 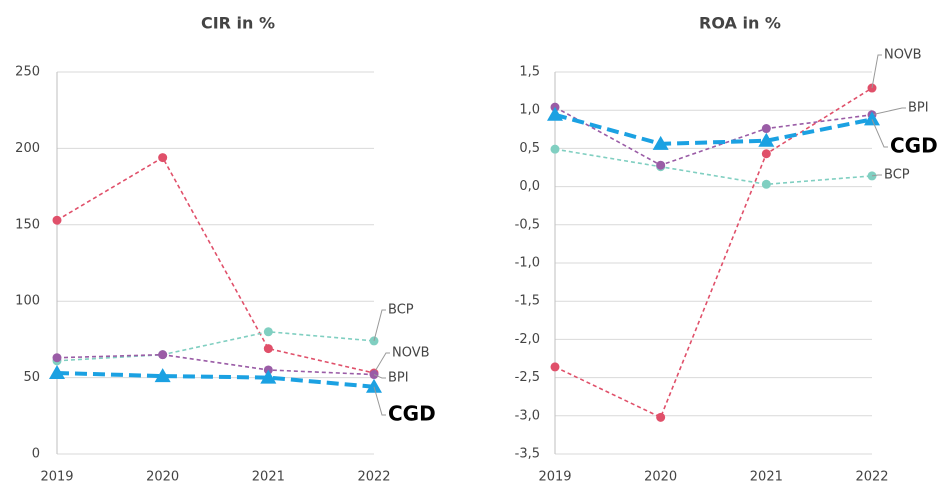 What do you see at coordinates (529, 72) in the screenshot?
I see `y-tick-label: 1,5` at bounding box center [529, 72].